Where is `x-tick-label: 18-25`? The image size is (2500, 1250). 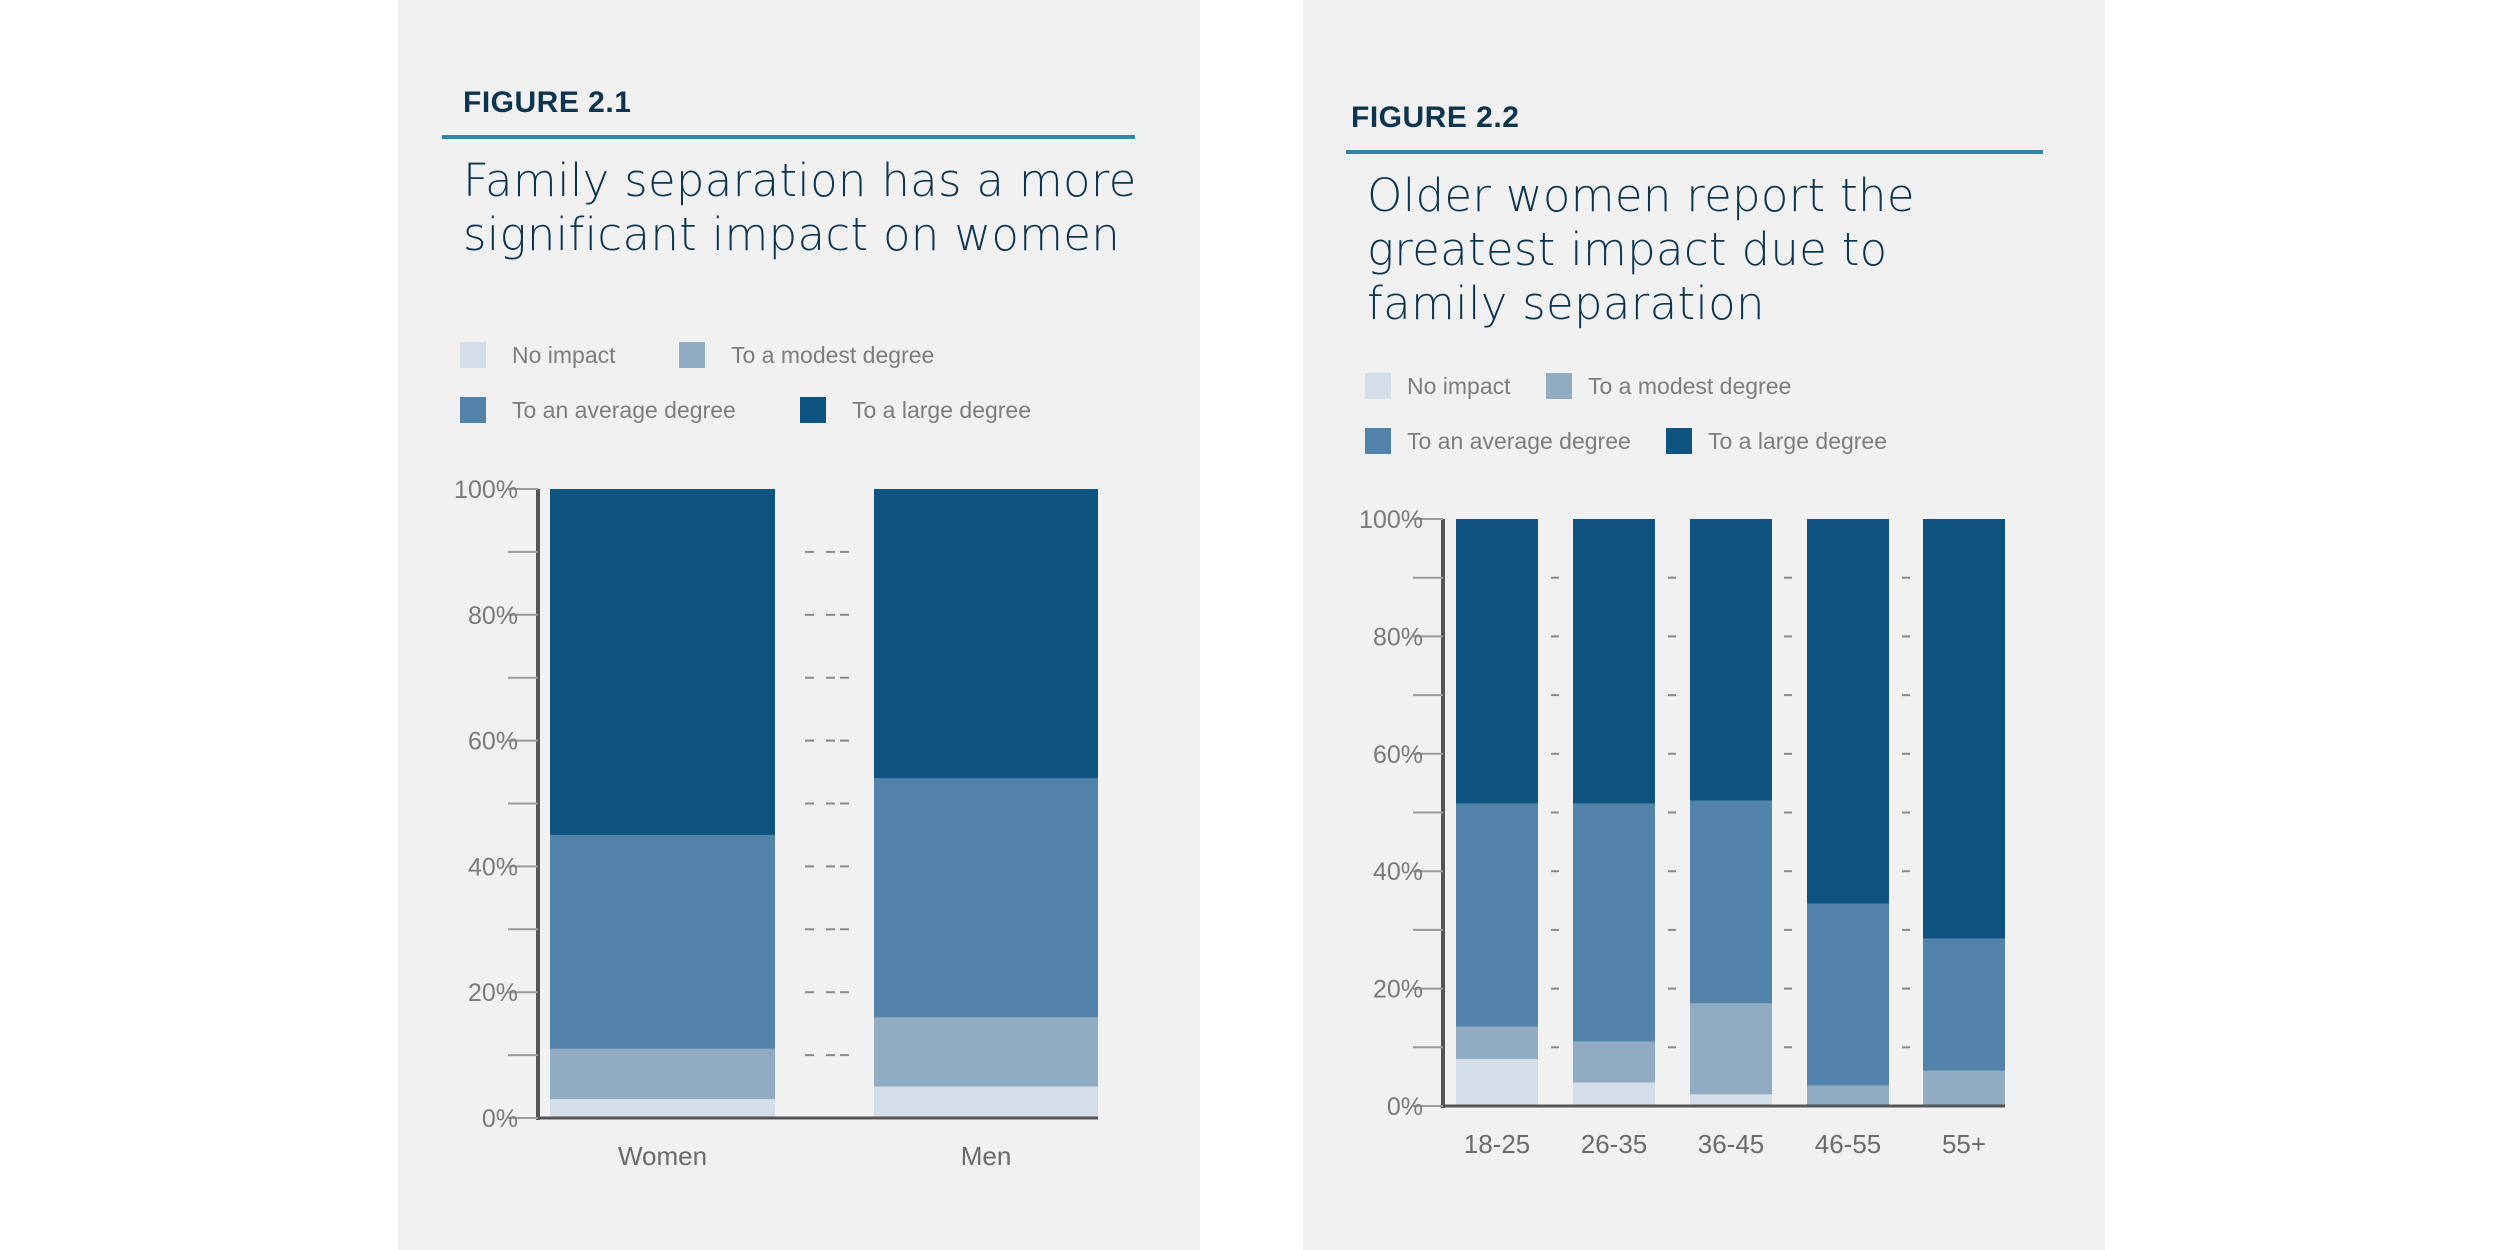 x-tick-label: 18-25 is located at coordinates (1497, 1144).